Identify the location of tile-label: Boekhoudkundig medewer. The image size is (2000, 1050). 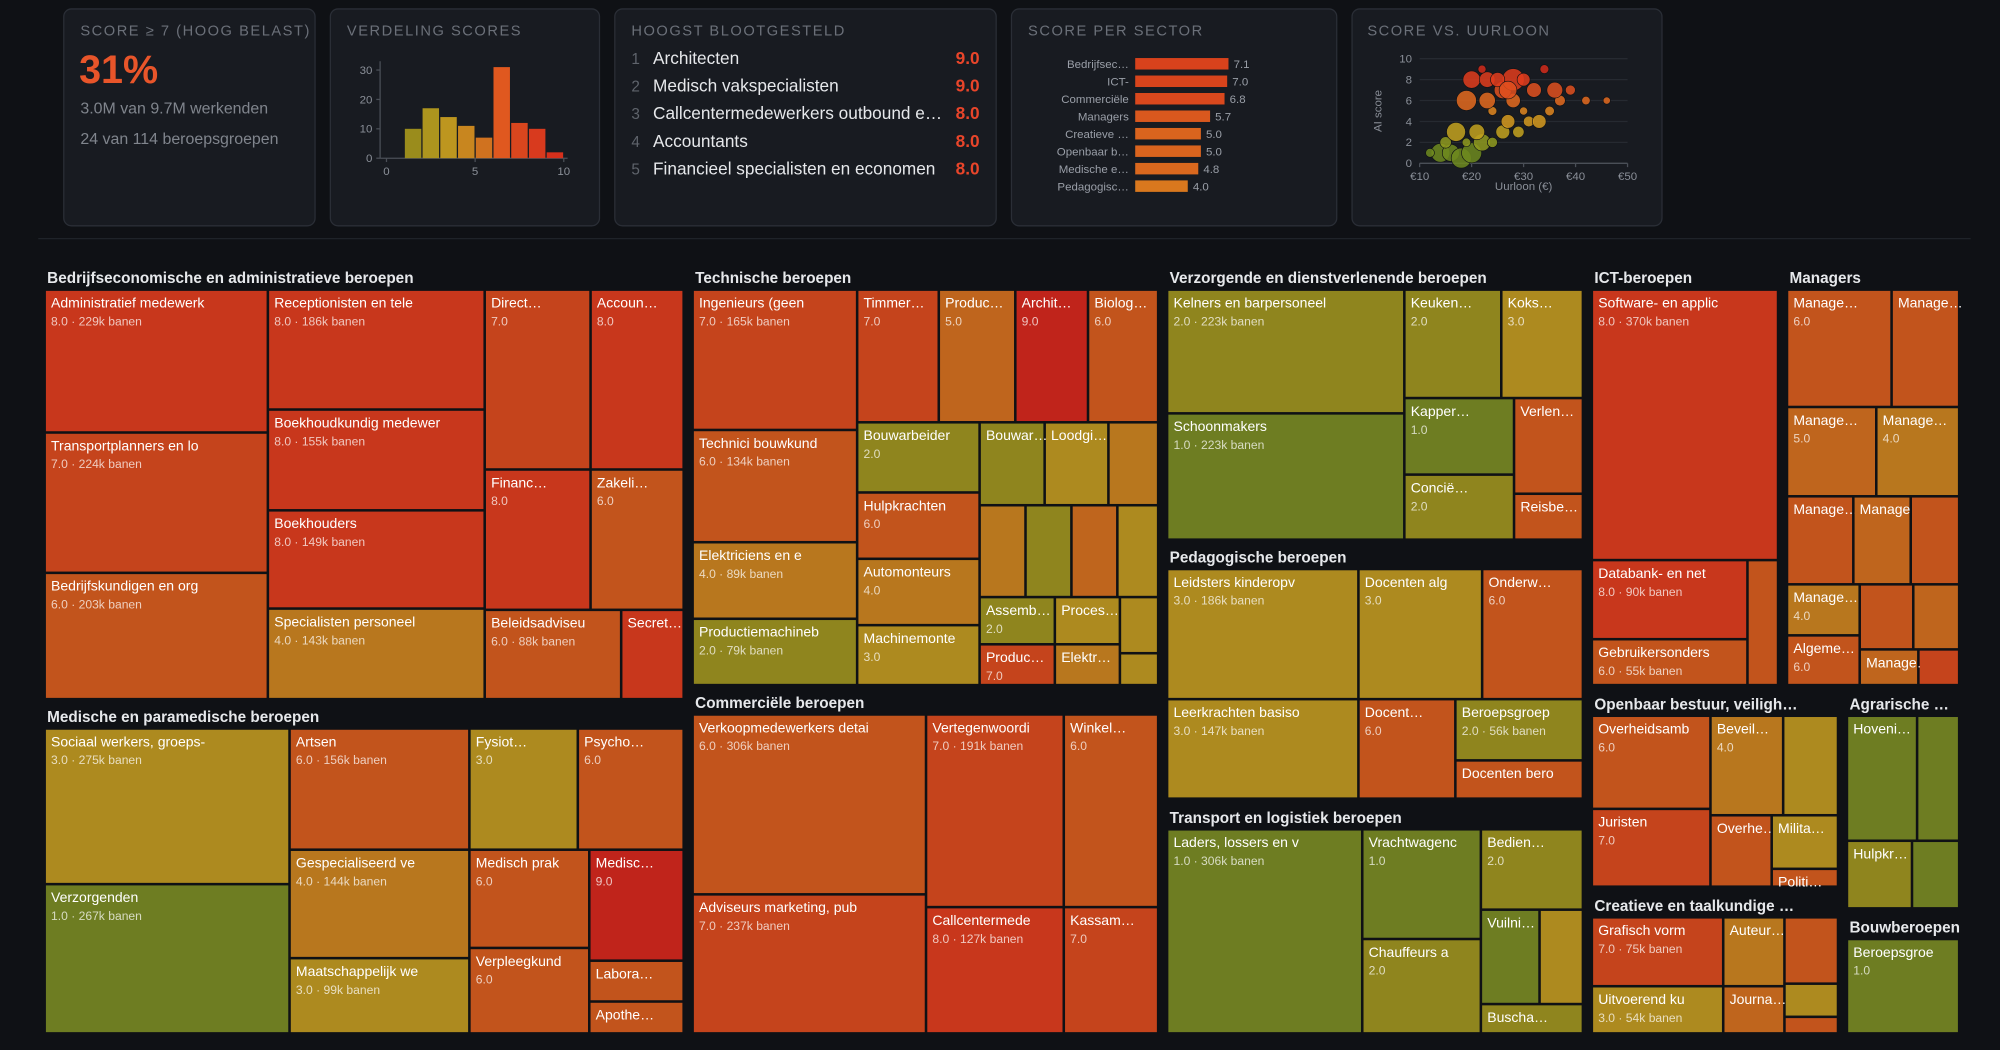
(357, 422).